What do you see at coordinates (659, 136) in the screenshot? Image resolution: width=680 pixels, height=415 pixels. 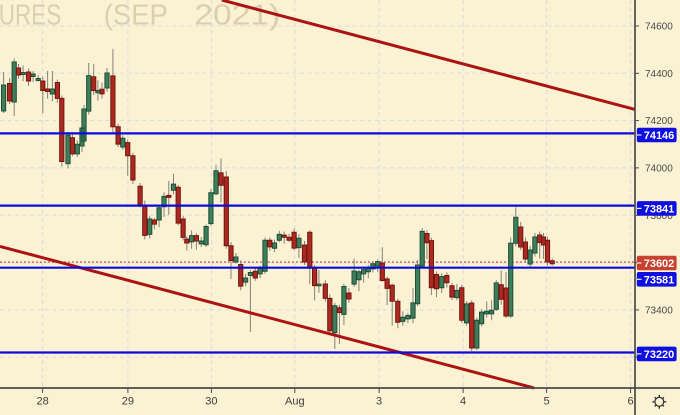 I see `svg-text: 74146` at bounding box center [659, 136].